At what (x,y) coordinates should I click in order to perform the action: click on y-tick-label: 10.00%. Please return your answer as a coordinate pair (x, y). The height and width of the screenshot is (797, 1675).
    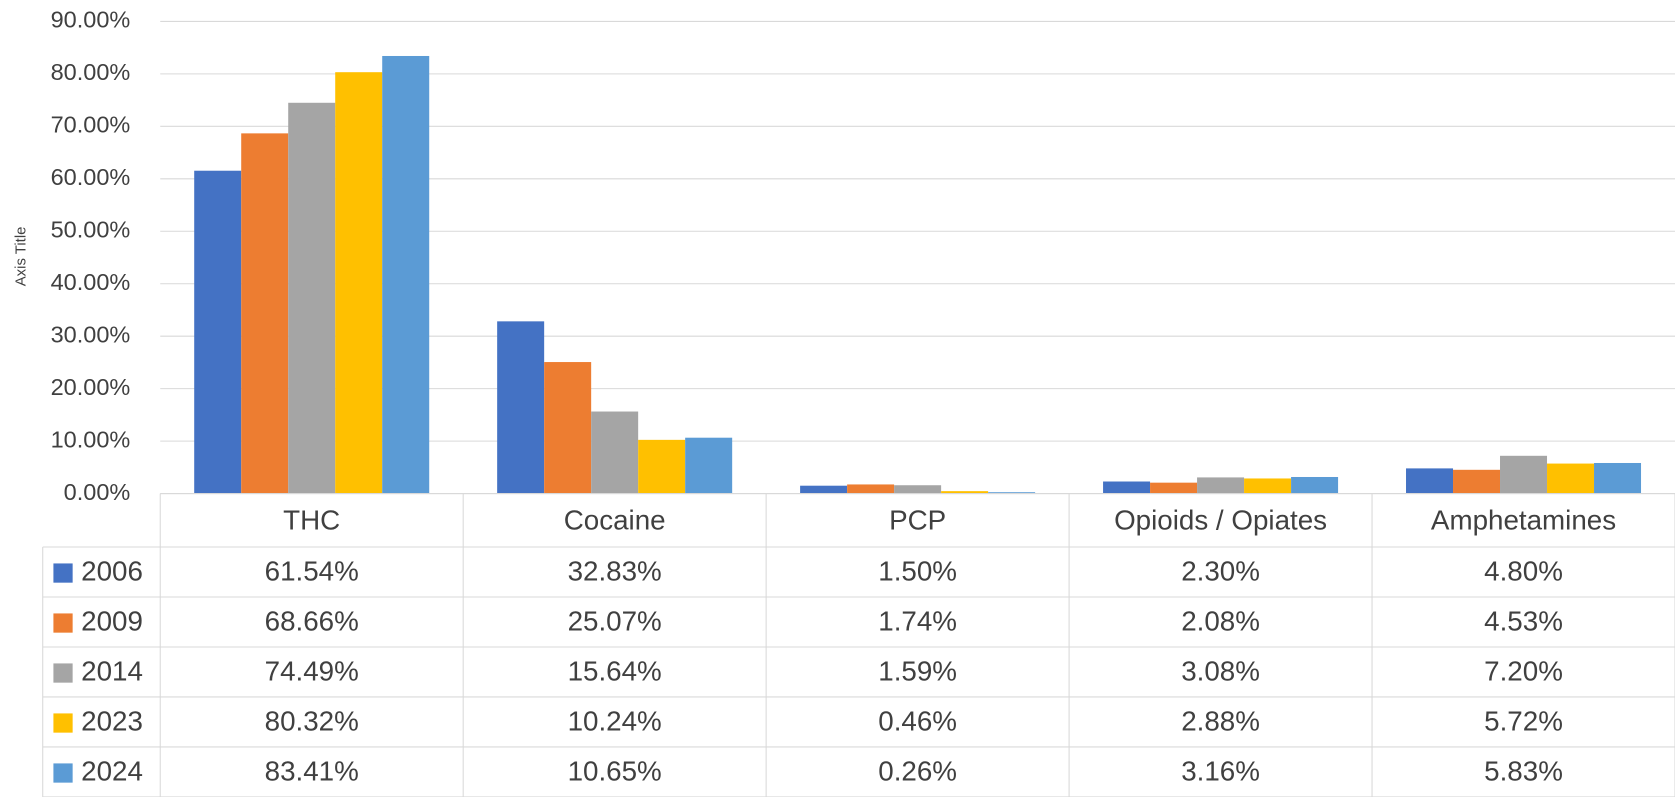
    Looking at the image, I should click on (91, 439).